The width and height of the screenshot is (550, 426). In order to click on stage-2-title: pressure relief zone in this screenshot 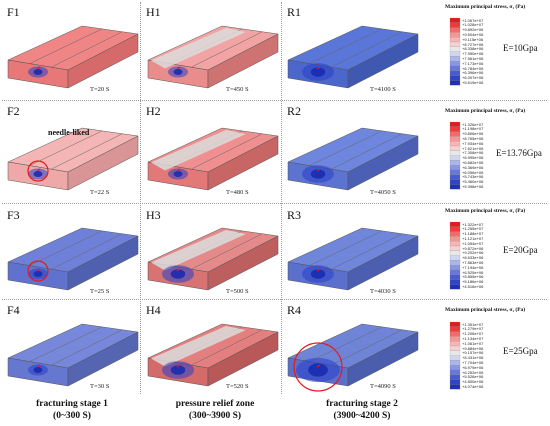, I will do `click(215, 404)`.